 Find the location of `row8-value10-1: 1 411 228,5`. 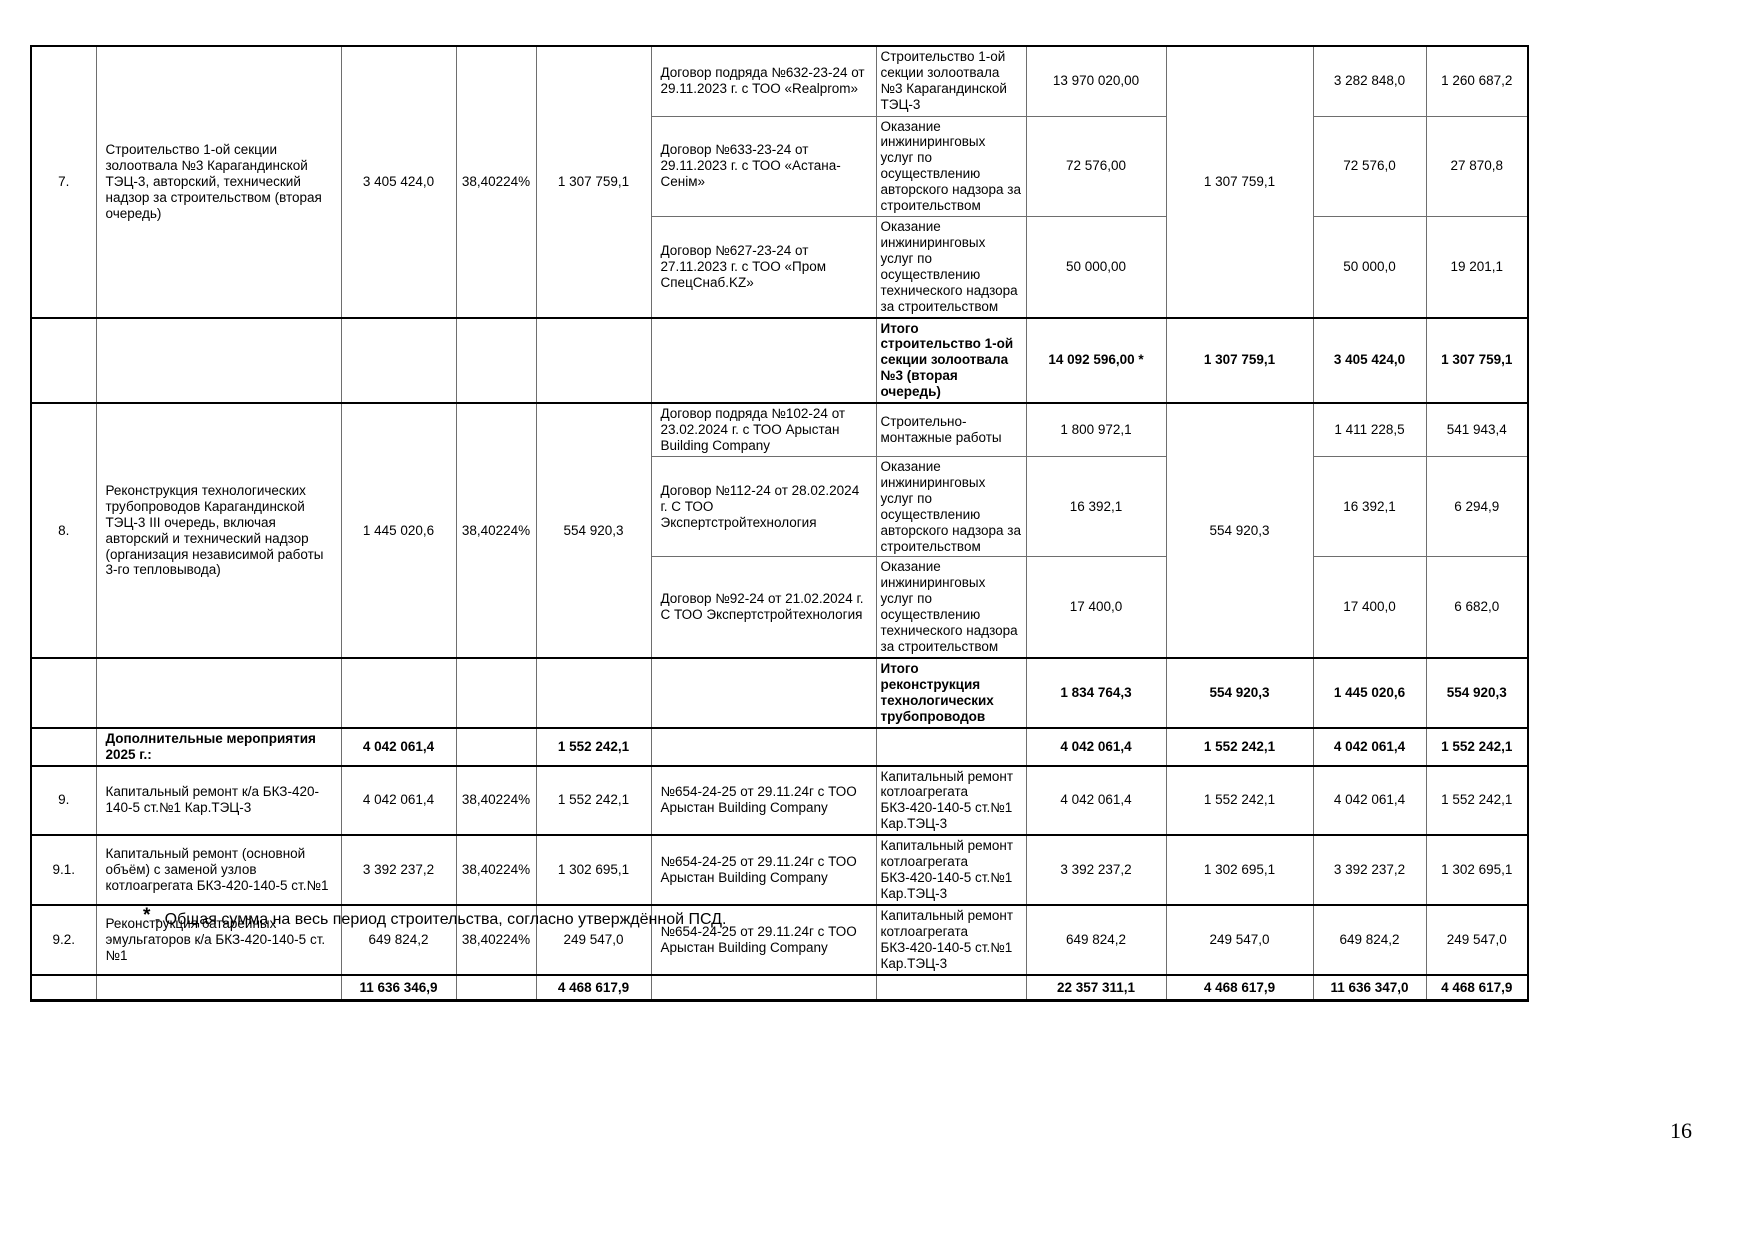

row8-value10-1: 1 411 228,5 is located at coordinates (1369, 429).